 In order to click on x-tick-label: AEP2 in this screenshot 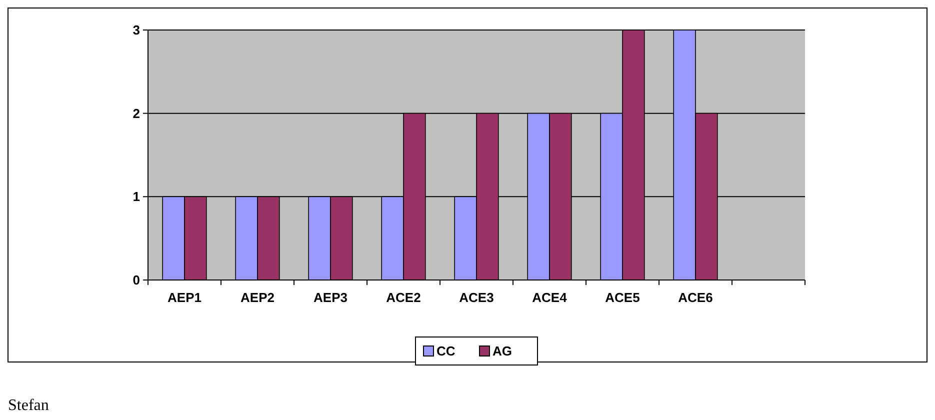, I will do `click(257, 297)`.